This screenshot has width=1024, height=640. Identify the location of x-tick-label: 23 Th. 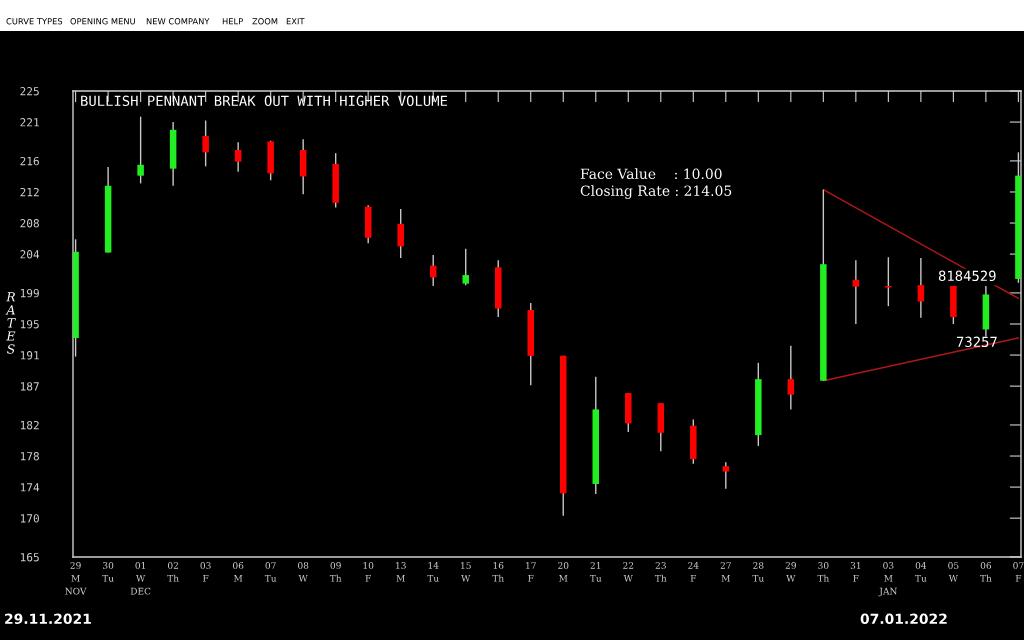
(660, 572).